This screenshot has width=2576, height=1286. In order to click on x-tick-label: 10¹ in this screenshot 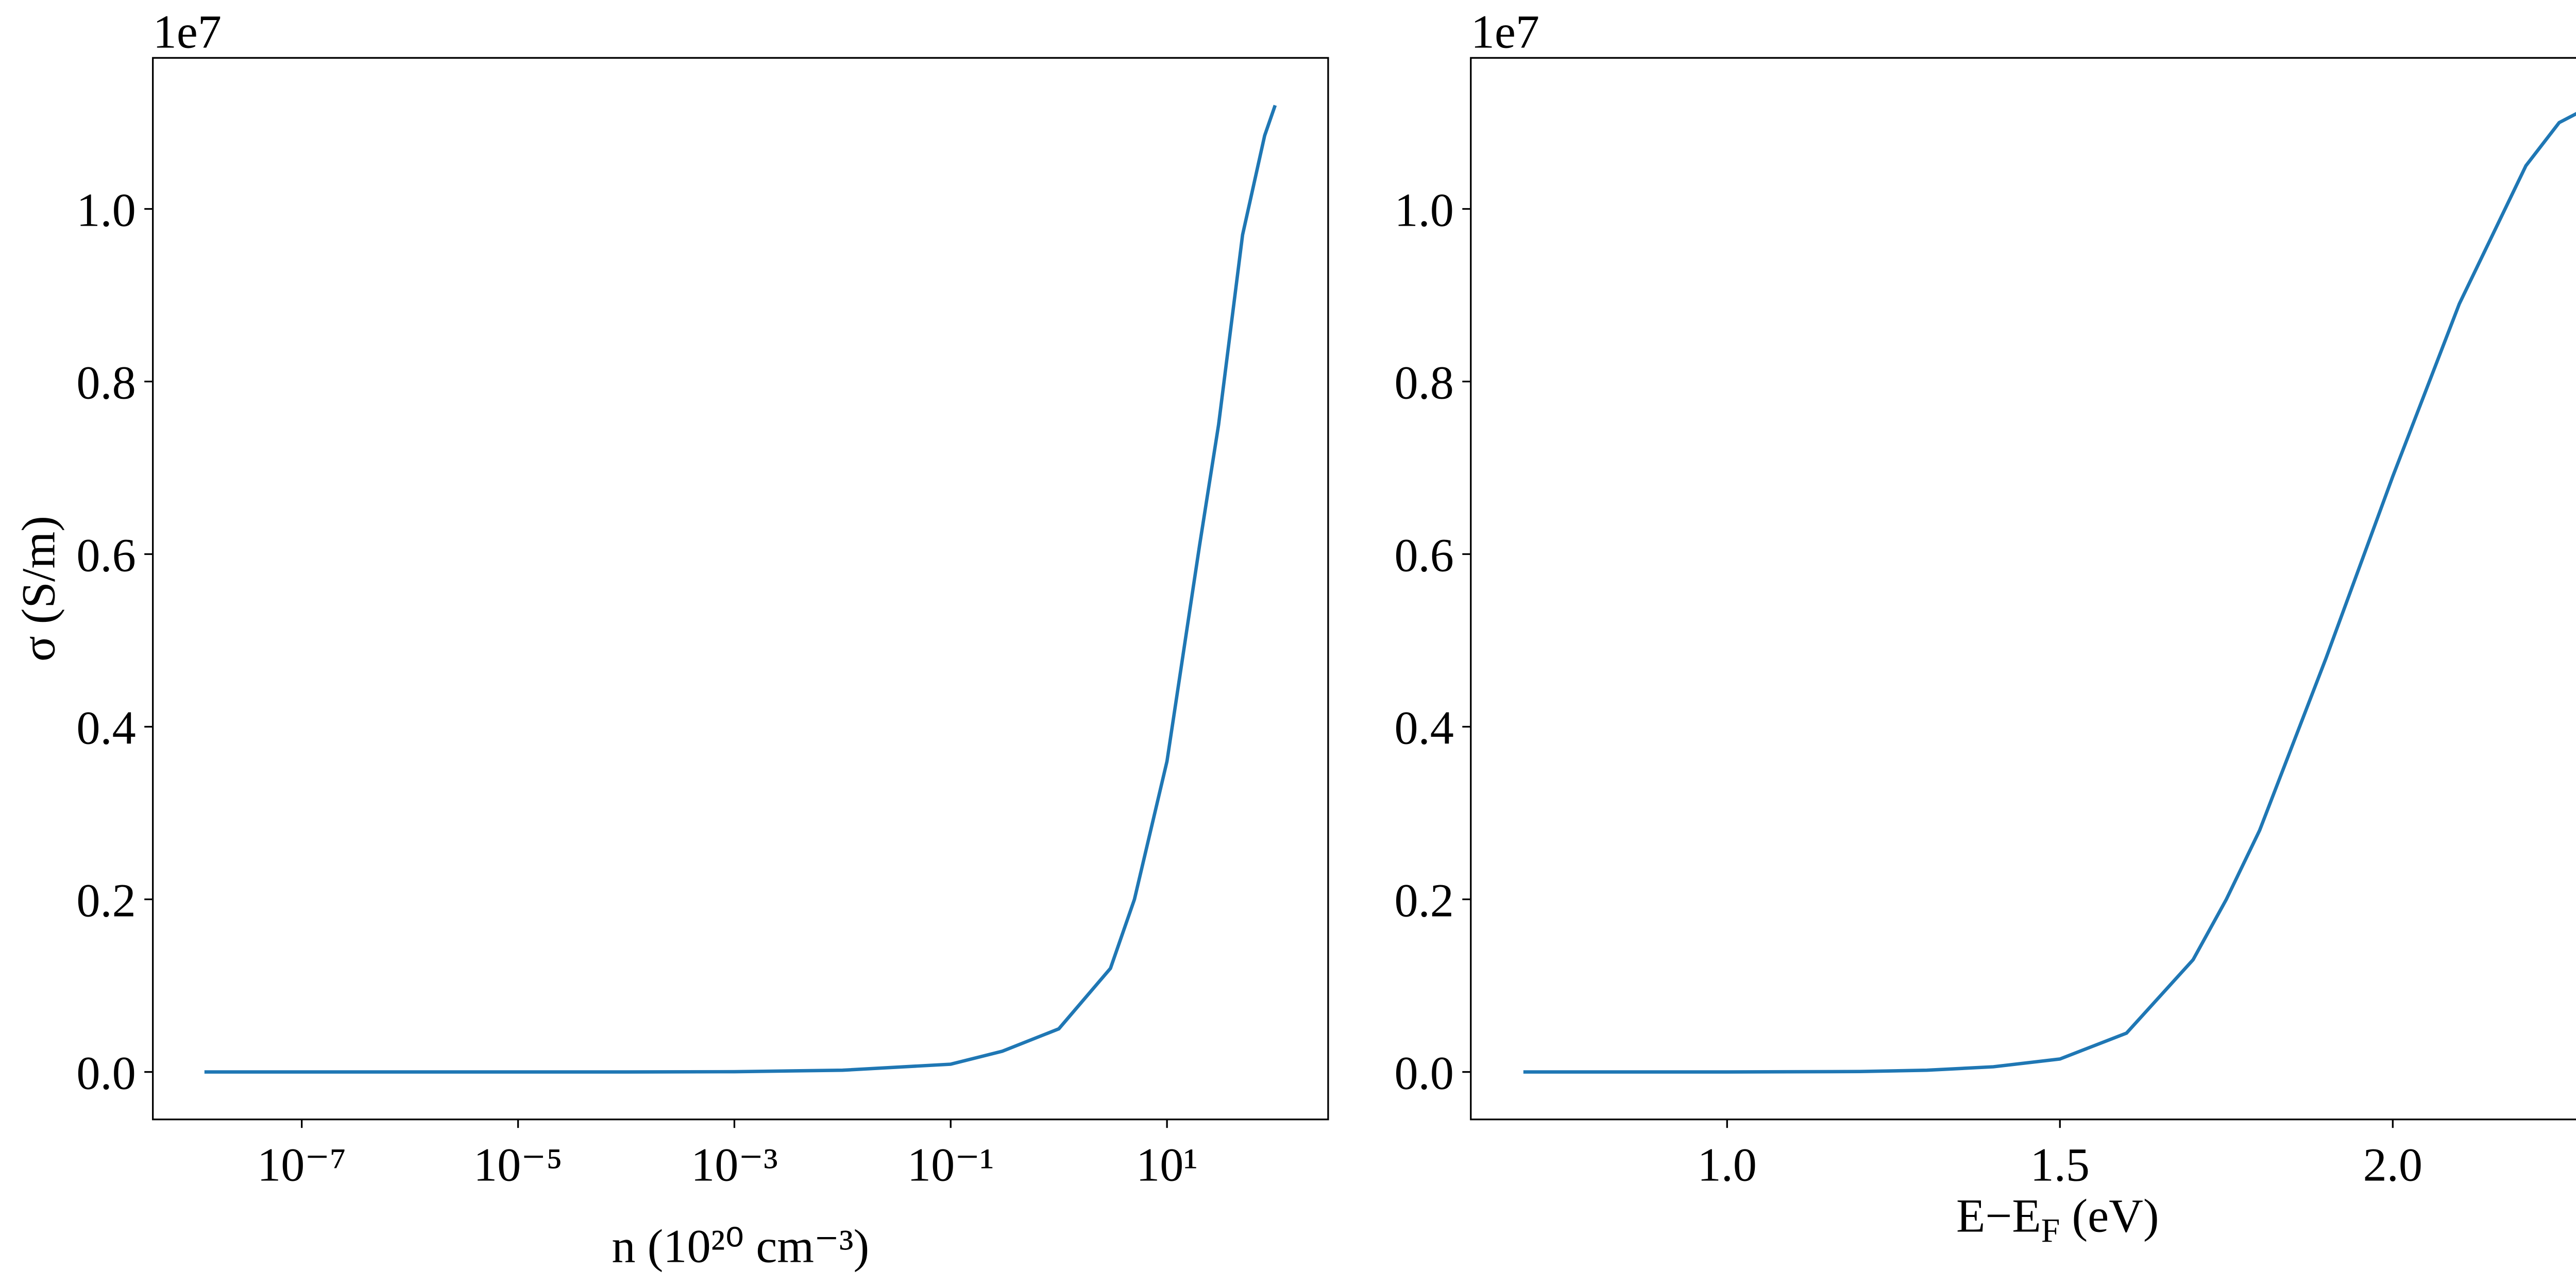, I will do `click(1167, 1164)`.